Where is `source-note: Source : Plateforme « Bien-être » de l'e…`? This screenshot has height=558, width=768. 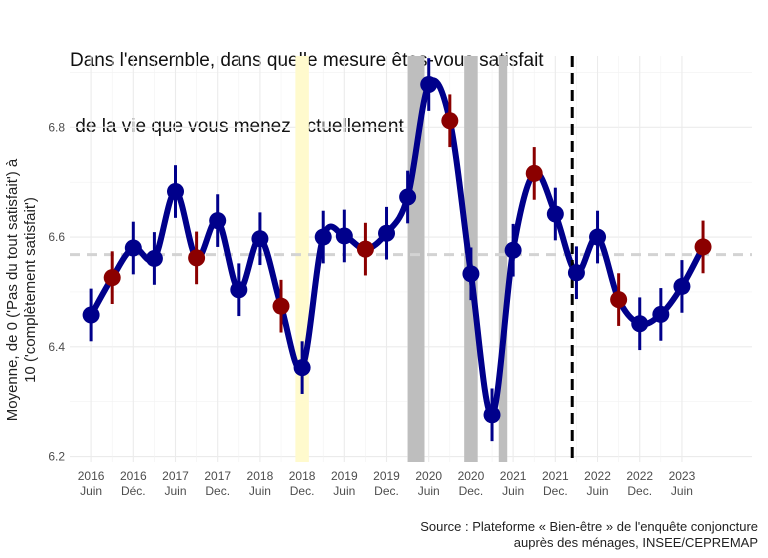 source-note: Source : Plateforme « Bien-être » de l'e… is located at coordinates (589, 535).